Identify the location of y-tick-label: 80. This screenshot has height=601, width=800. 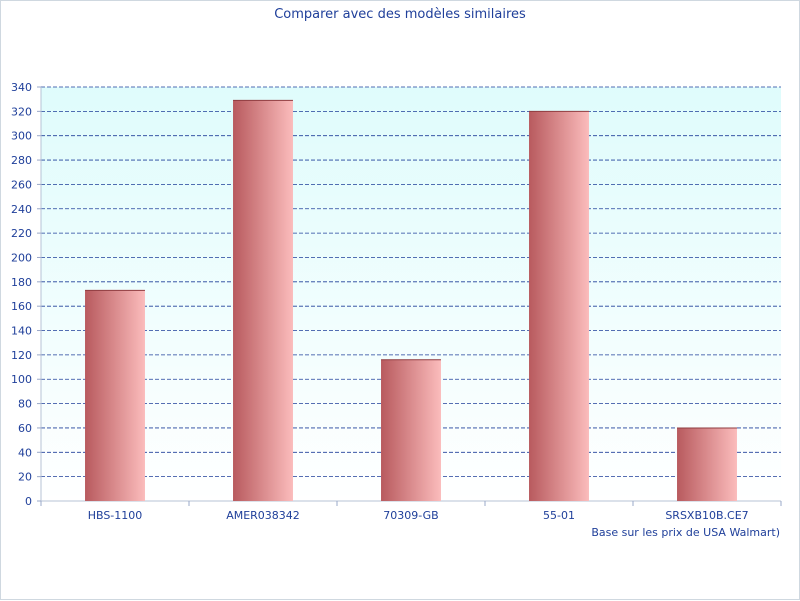
(25, 404).